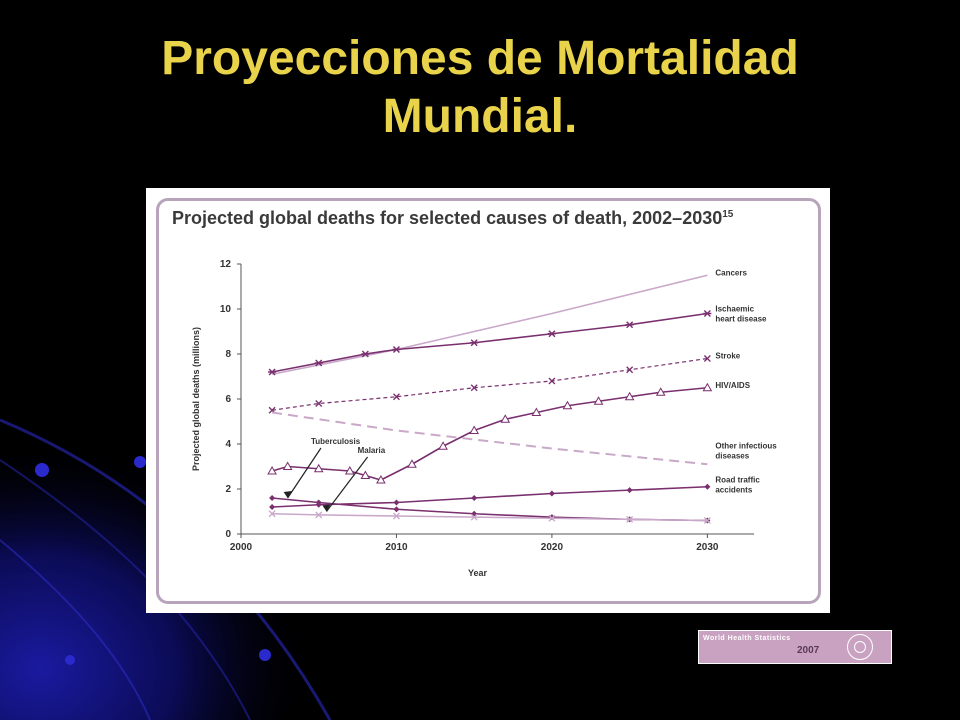 The height and width of the screenshot is (720, 960). I want to click on badge-year: 2007, so click(808, 650).